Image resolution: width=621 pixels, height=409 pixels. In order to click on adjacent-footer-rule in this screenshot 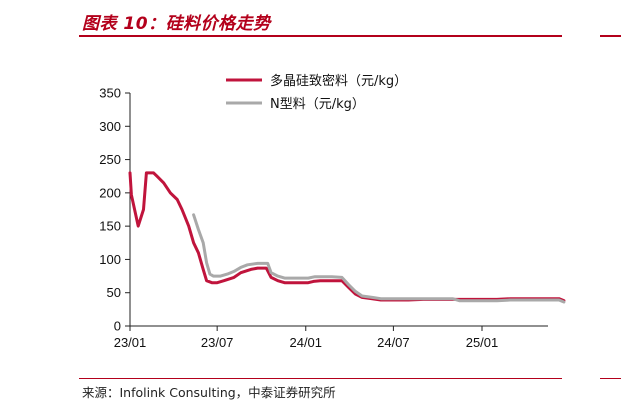, I will do `click(610, 378)`.